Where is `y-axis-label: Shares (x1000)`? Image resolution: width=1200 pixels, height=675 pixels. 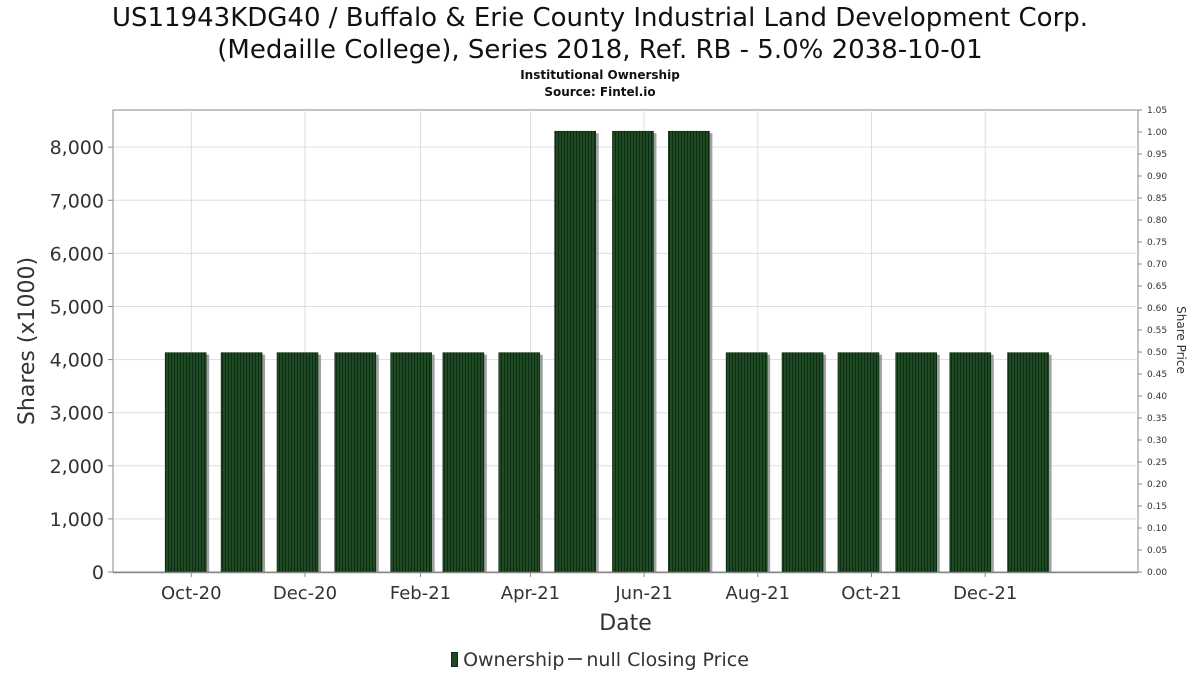 y-axis-label: Shares (x1000) is located at coordinates (27, 341).